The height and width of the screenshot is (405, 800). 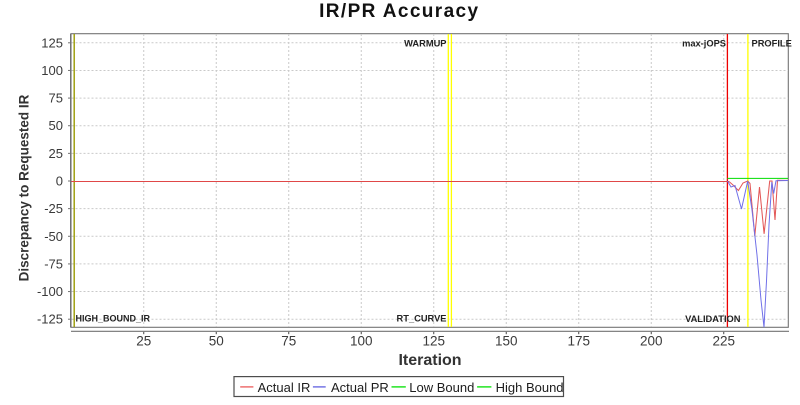 What do you see at coordinates (429, 360) in the screenshot?
I see `svg-text: Iteration` at bounding box center [429, 360].